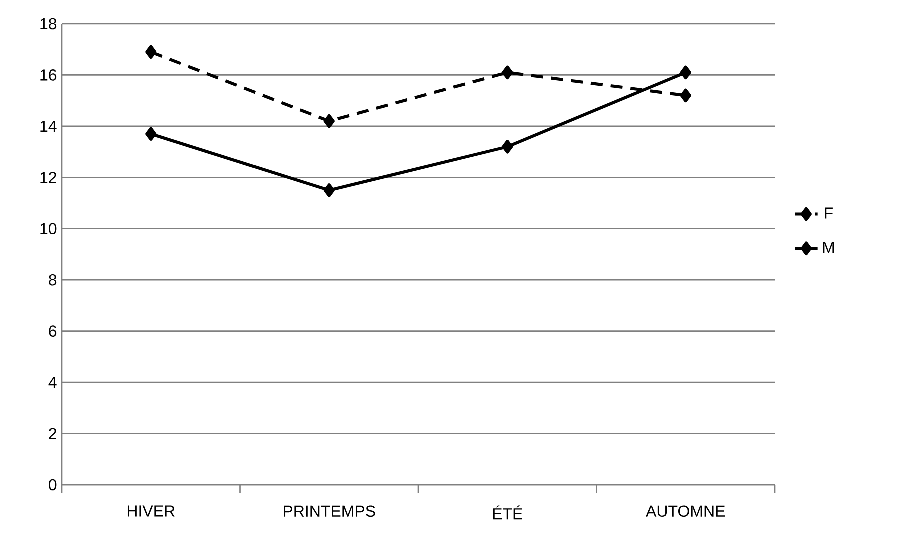 The height and width of the screenshot is (539, 917). What do you see at coordinates (686, 512) in the screenshot?
I see `x-tick-label: AUTOMNE` at bounding box center [686, 512].